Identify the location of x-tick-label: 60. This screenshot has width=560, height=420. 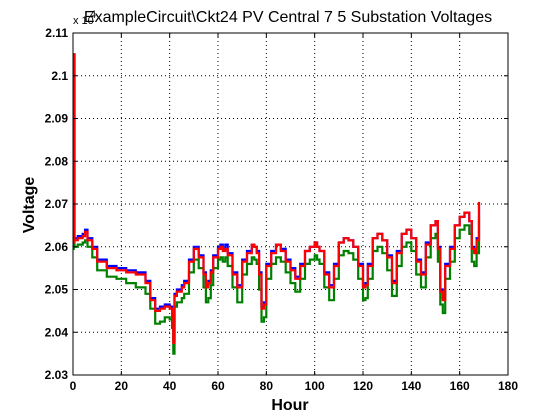
(218, 386).